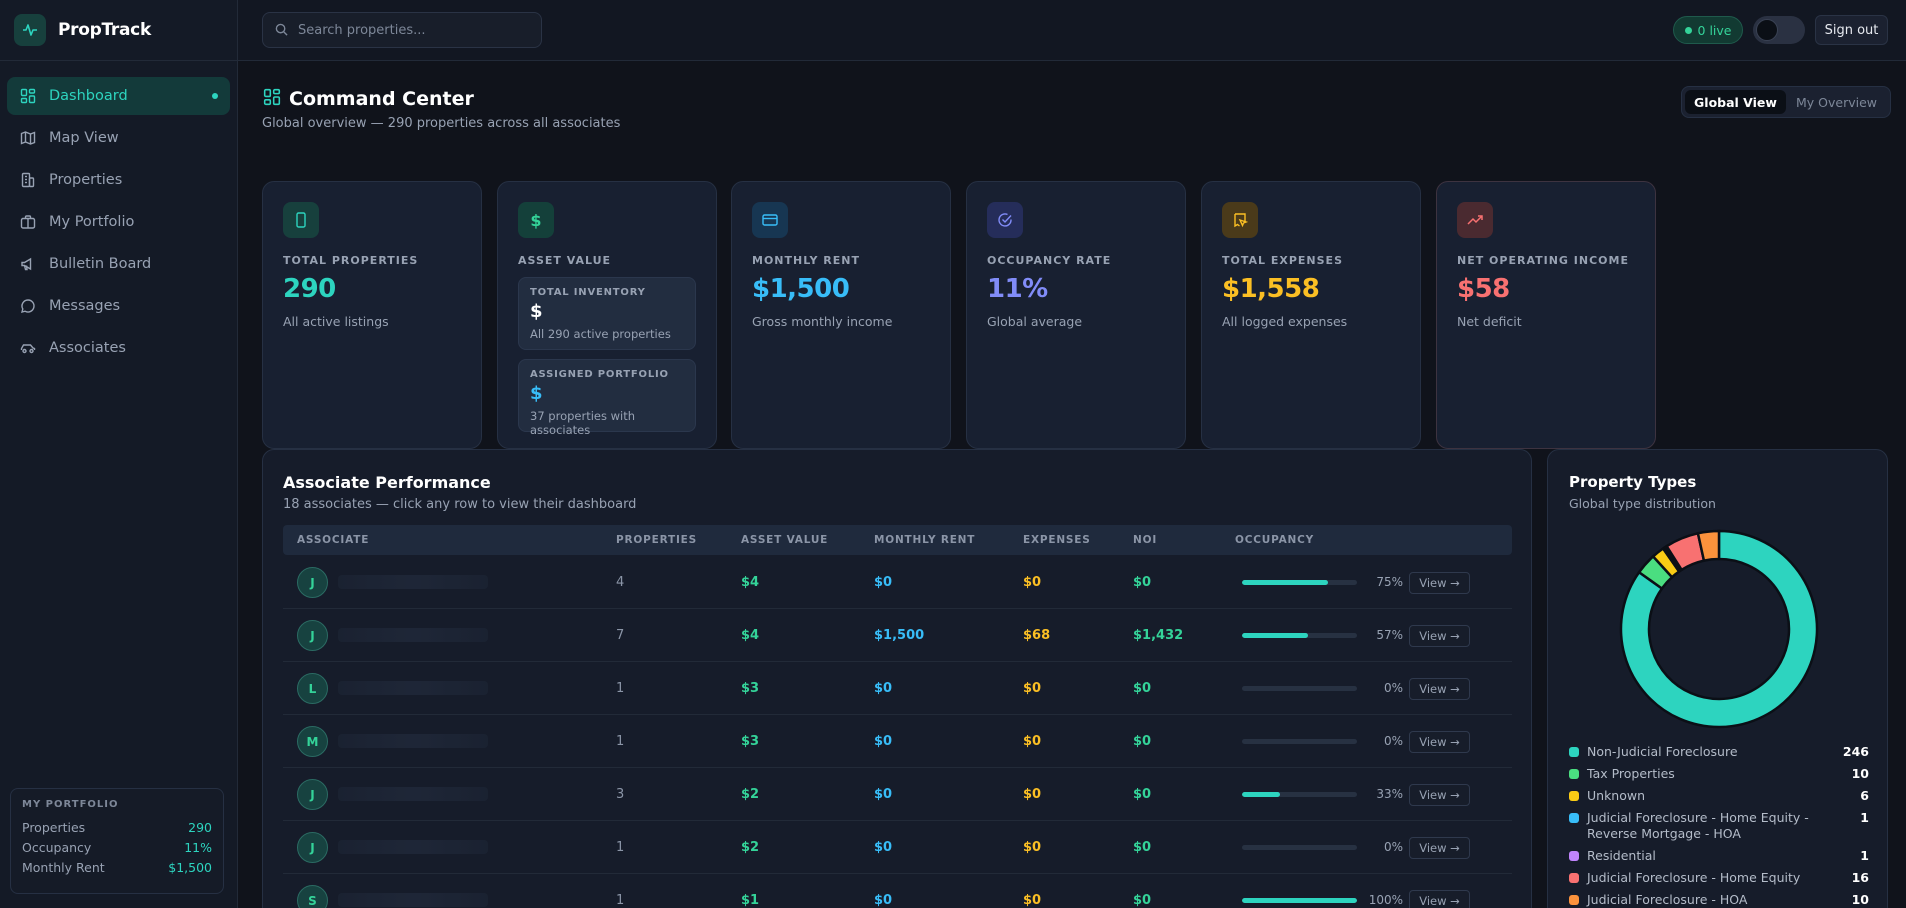  I want to click on brand: PropTrack, so click(118, 30).